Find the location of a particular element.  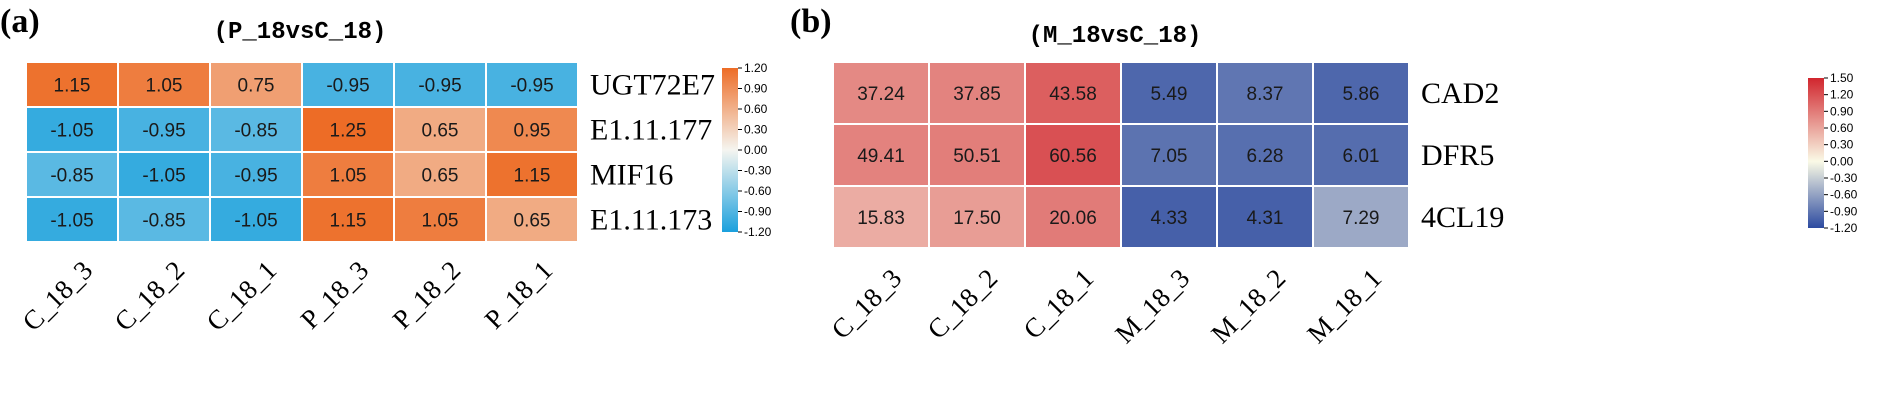

colorbar-tick-label: -0.90 is located at coordinates (1844, 211).